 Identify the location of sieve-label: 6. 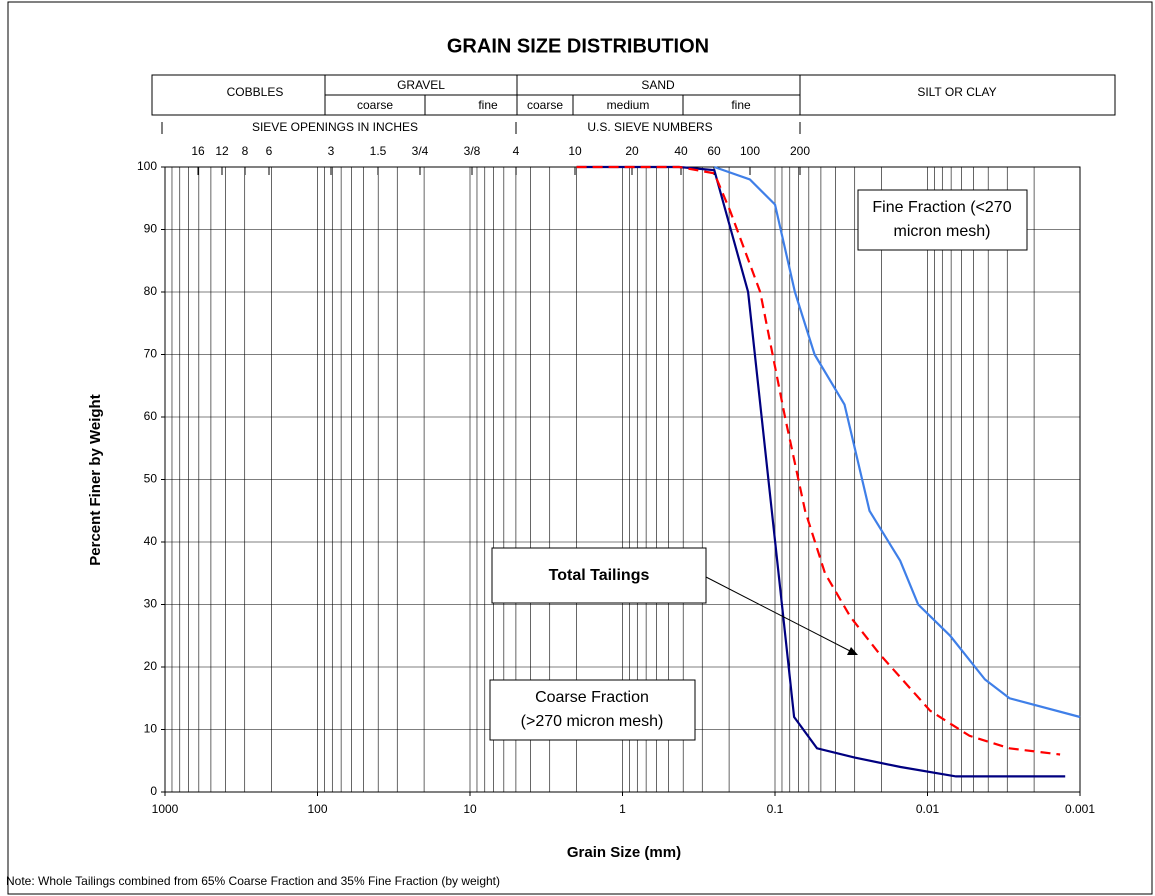
(269, 151).